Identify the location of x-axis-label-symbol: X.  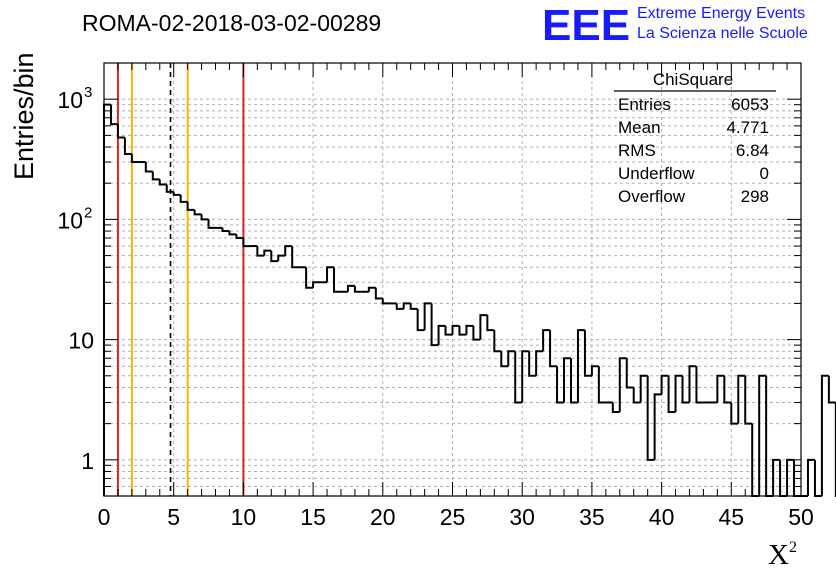
(778, 555).